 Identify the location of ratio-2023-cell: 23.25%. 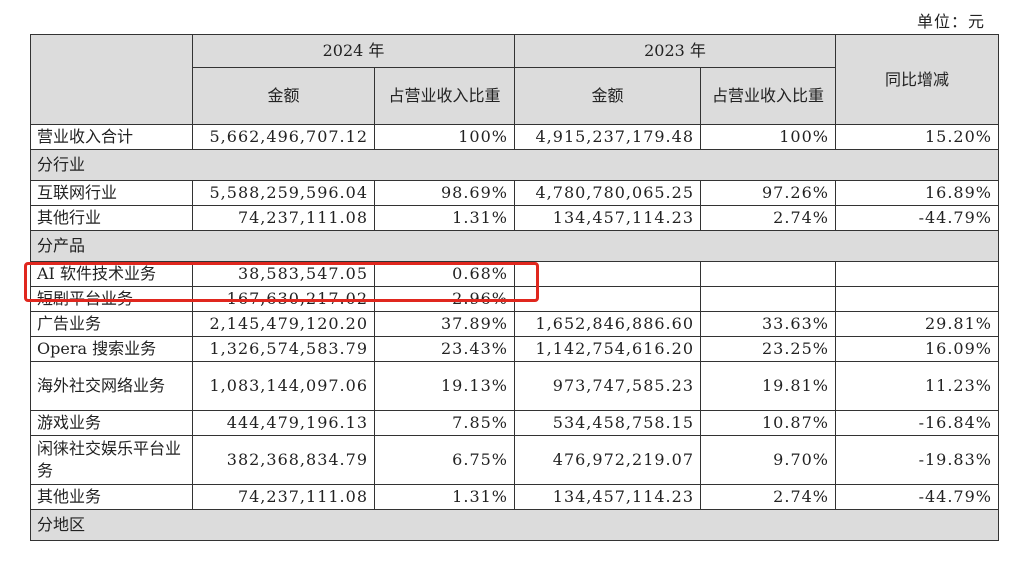
(768, 349).